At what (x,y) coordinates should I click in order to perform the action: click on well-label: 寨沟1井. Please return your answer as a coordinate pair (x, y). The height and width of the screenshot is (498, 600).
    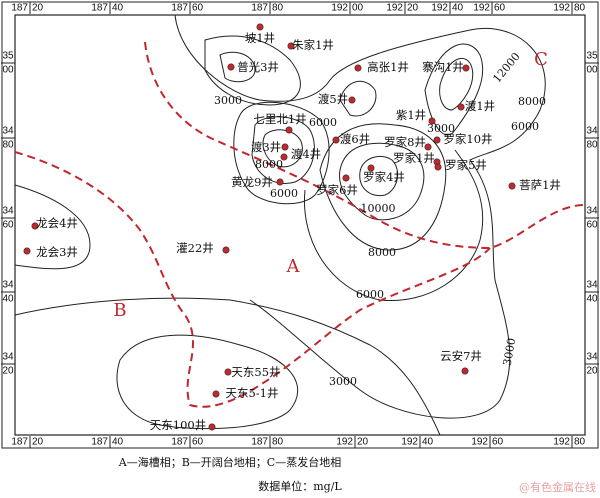
    Looking at the image, I should click on (443, 67).